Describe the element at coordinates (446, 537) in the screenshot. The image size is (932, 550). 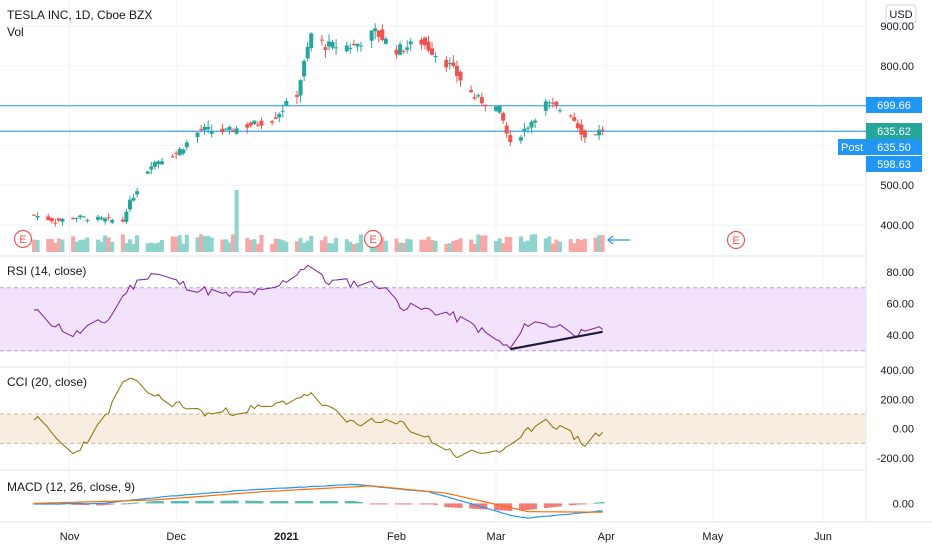
I see `time-axis: Nov Dec 2021 Feb Mar Apr May Jun` at that location.